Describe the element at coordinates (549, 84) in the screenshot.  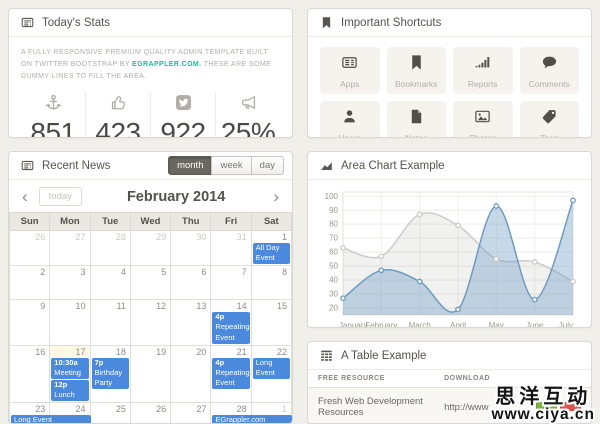
I see `shortcut-label: Comments` at that location.